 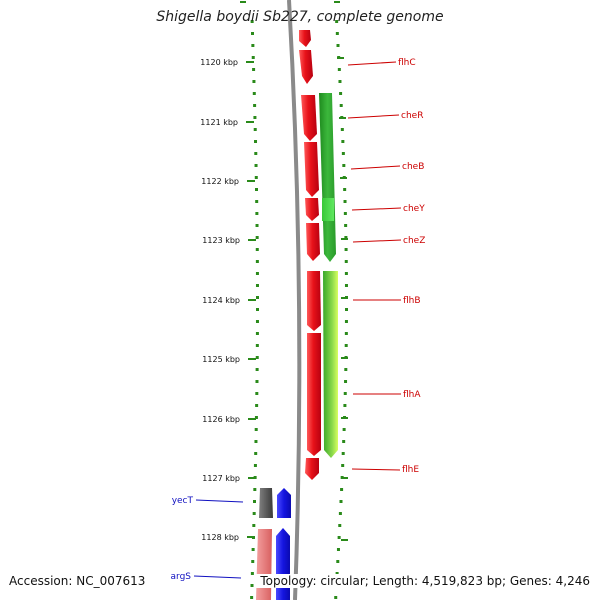 I want to click on gene-label-cheB: cheB, so click(x=413, y=167).